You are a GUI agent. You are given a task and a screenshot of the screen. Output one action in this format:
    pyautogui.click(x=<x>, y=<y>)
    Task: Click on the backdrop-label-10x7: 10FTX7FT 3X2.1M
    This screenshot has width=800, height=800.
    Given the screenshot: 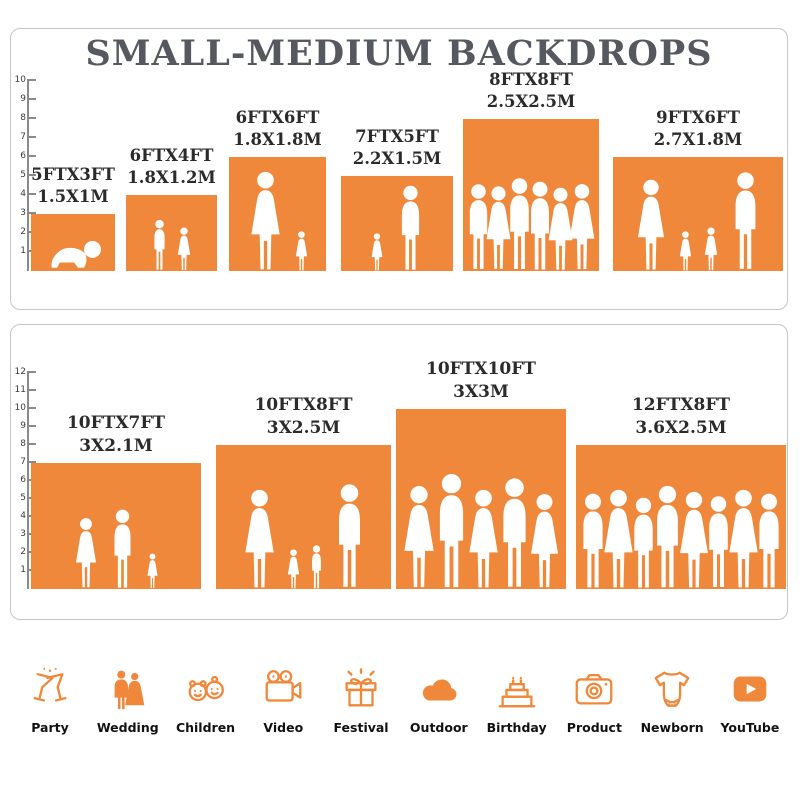 What is the action you would take?
    pyautogui.click(x=116, y=434)
    